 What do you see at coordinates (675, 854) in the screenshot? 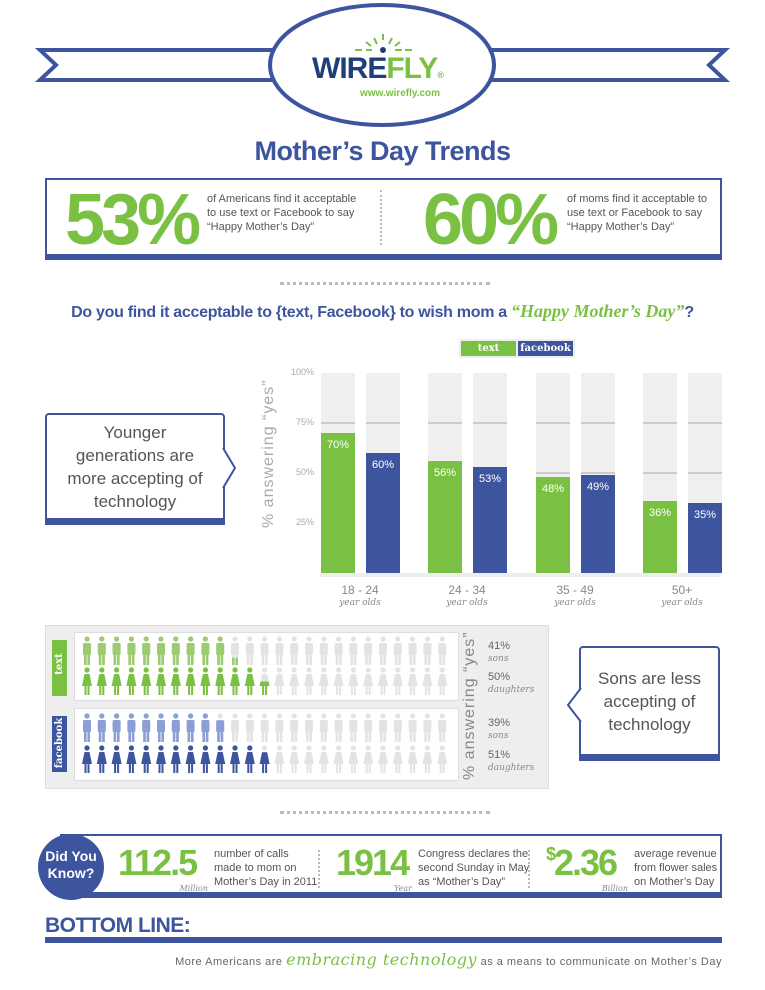
I see `fact-desc-line: average revenue` at bounding box center [675, 854].